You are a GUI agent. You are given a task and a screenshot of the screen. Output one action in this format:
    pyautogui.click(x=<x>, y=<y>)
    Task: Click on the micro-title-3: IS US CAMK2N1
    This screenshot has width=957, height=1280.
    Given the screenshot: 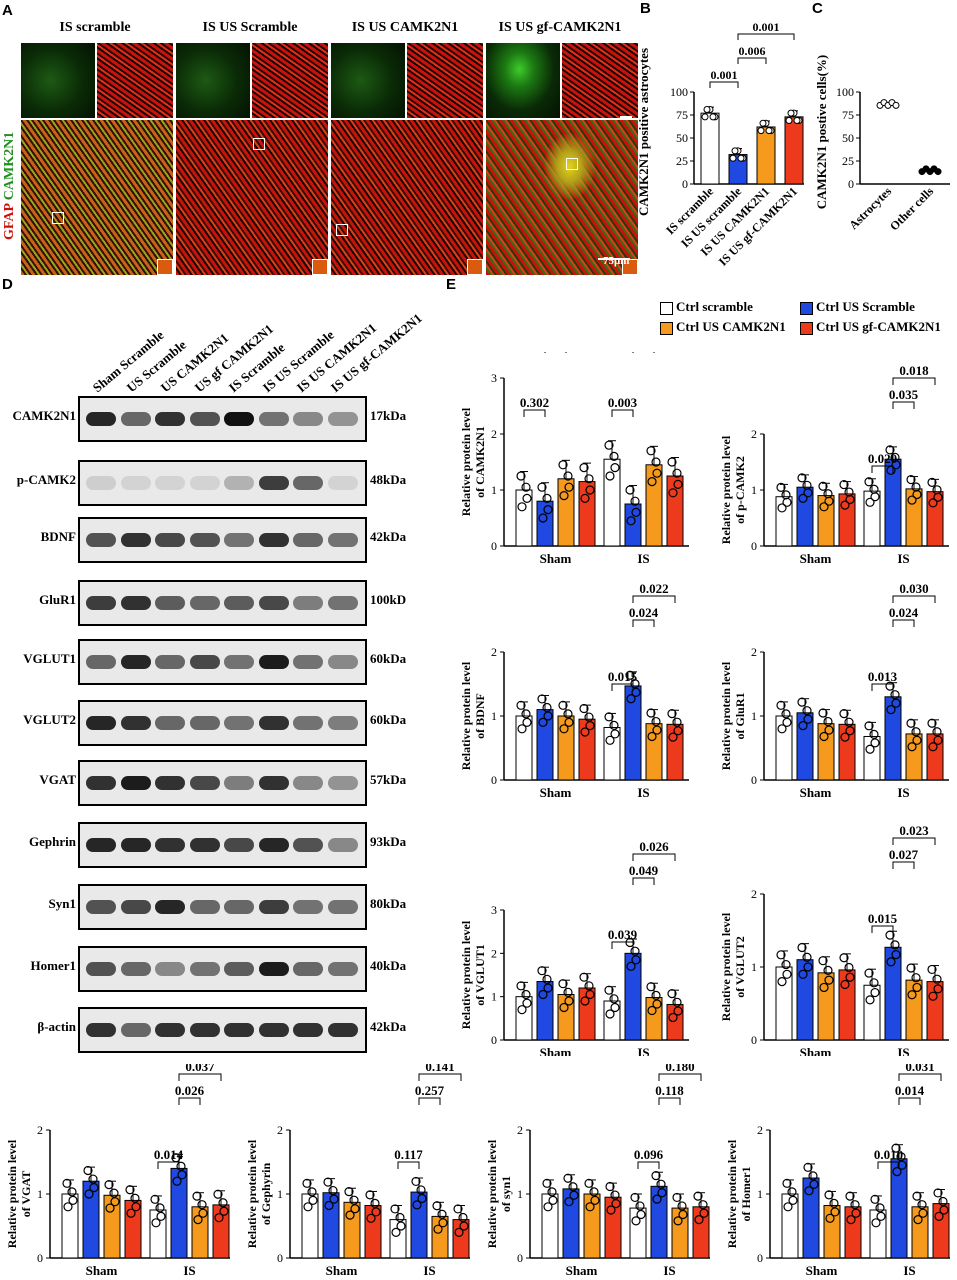 What is the action you would take?
    pyautogui.click(x=405, y=27)
    